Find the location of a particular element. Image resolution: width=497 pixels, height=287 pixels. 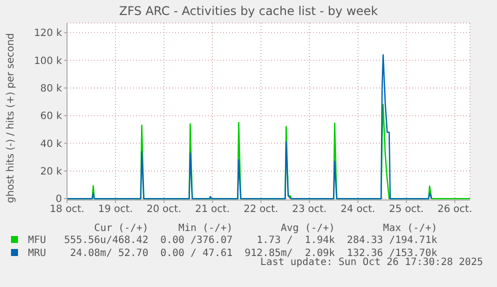

x-tick-label: 22 oct. is located at coordinates (261, 210).